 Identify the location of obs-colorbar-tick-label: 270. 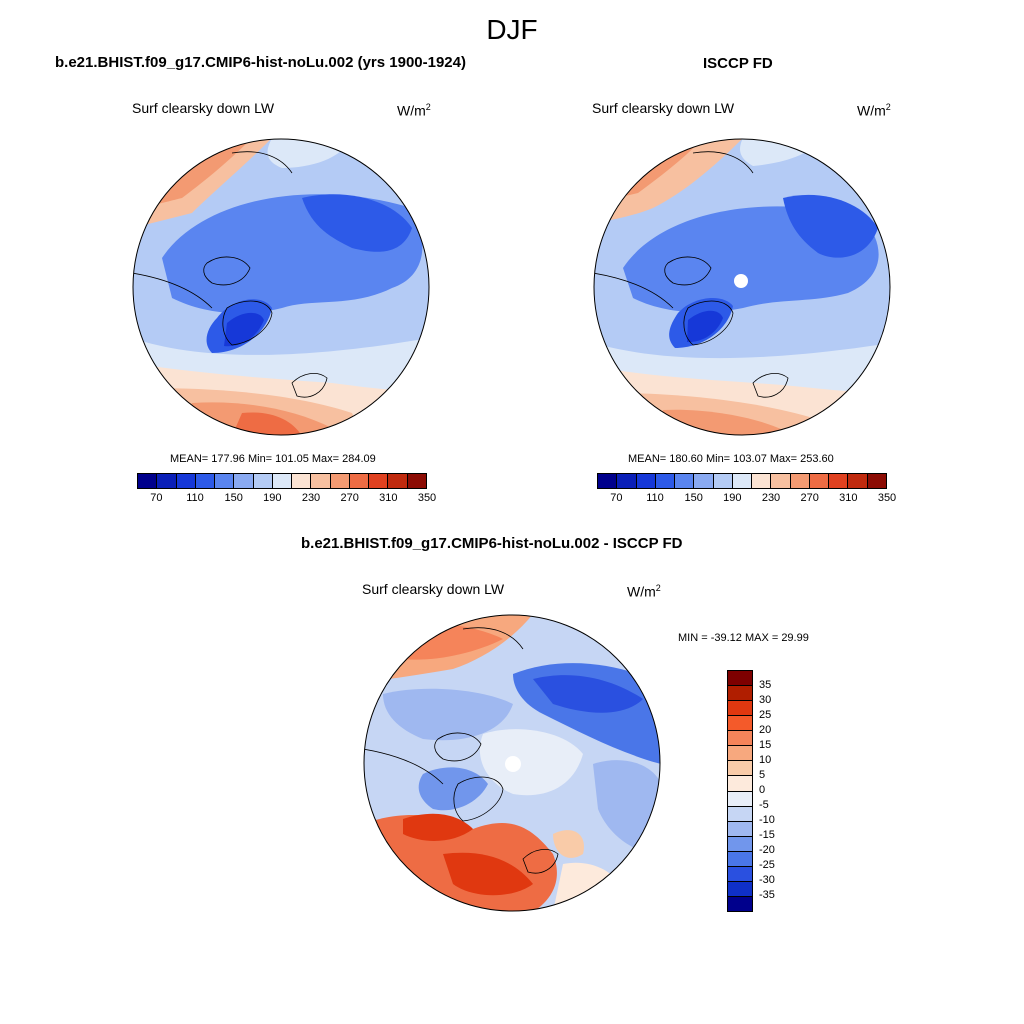
(809, 498).